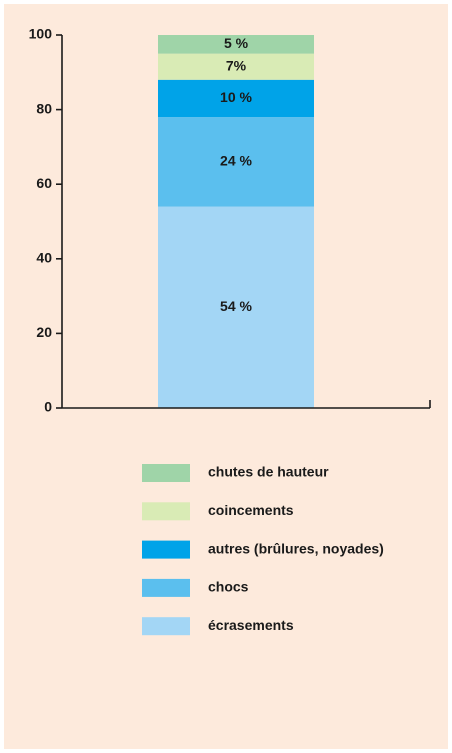 The height and width of the screenshot is (753, 452). What do you see at coordinates (268, 472) in the screenshot?
I see `legend-label: chutes de hauteur` at bounding box center [268, 472].